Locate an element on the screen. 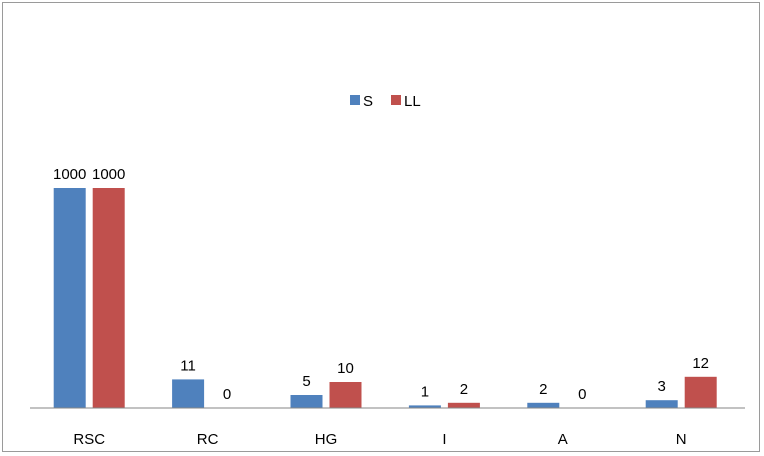 Image resolution: width=764 pixels, height=456 pixels. data-label-s-rc: 11 is located at coordinates (188, 365).